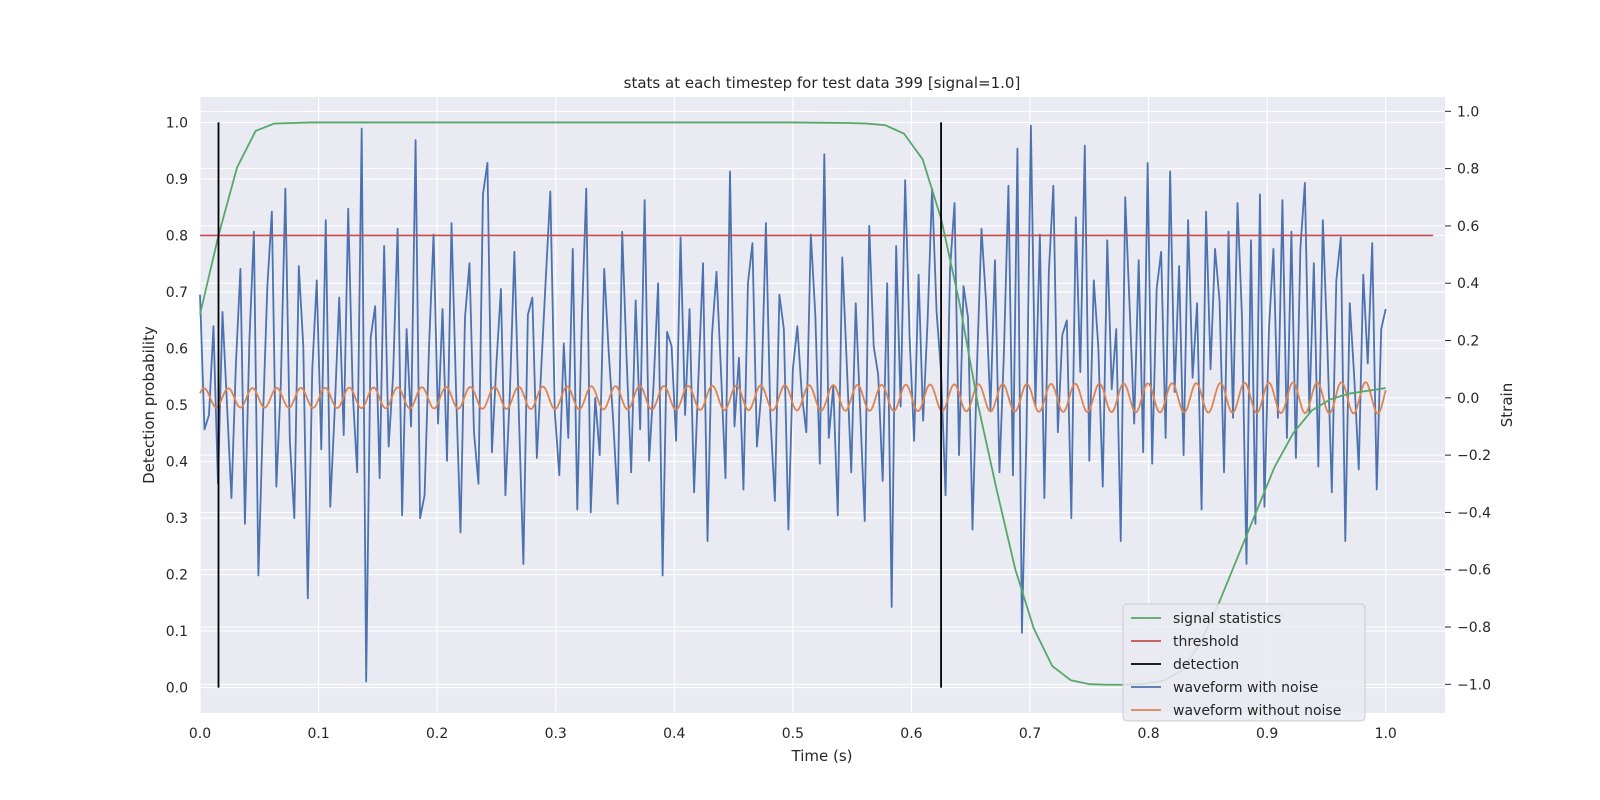 The image size is (1600, 800). I want to click on y2-tick-label: −1.0, so click(1474, 685).